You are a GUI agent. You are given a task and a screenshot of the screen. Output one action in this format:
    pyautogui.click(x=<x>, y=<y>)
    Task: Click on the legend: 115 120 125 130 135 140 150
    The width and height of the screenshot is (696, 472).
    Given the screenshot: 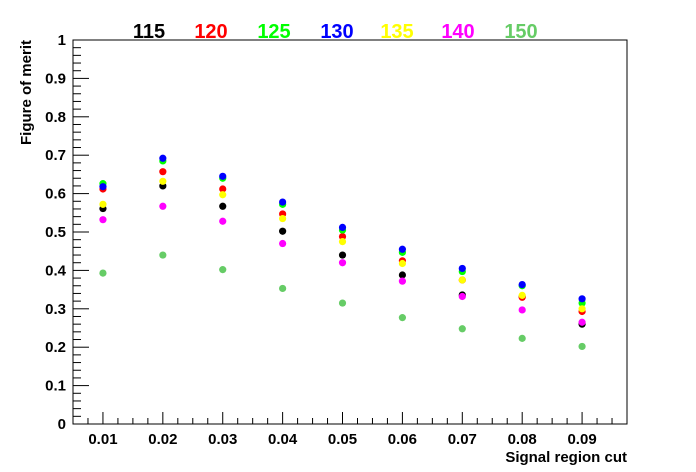 What is the action you would take?
    pyautogui.click(x=335, y=32)
    